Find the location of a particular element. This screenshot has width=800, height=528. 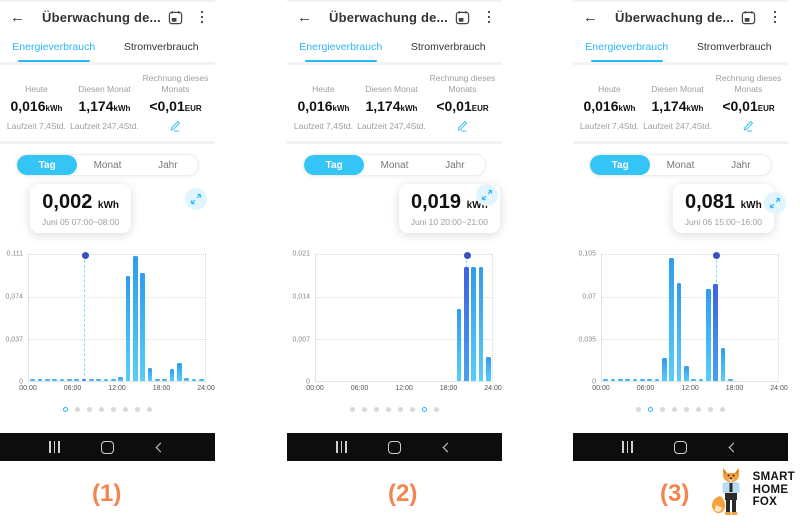

plot-area is located at coordinates (117, 317).